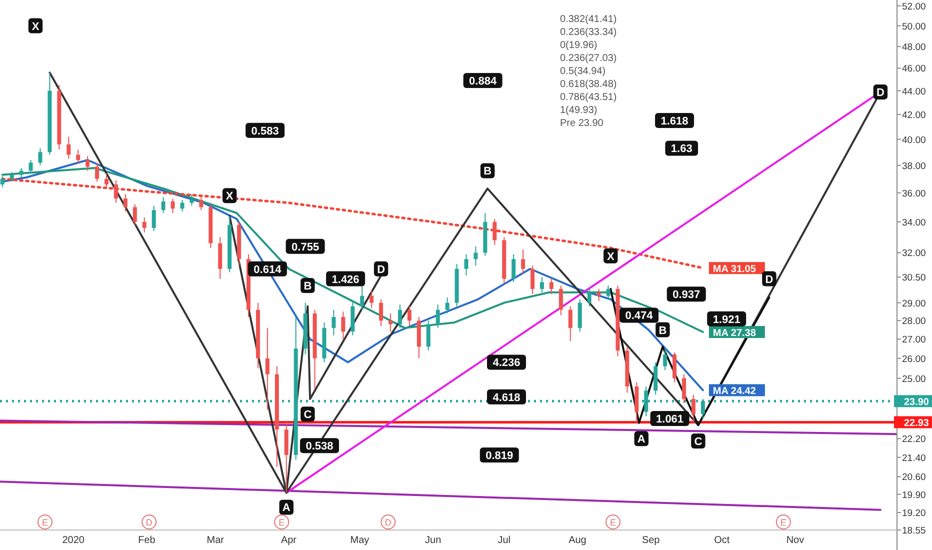  I want to click on annotation: 0.236(27.03), so click(588, 58).